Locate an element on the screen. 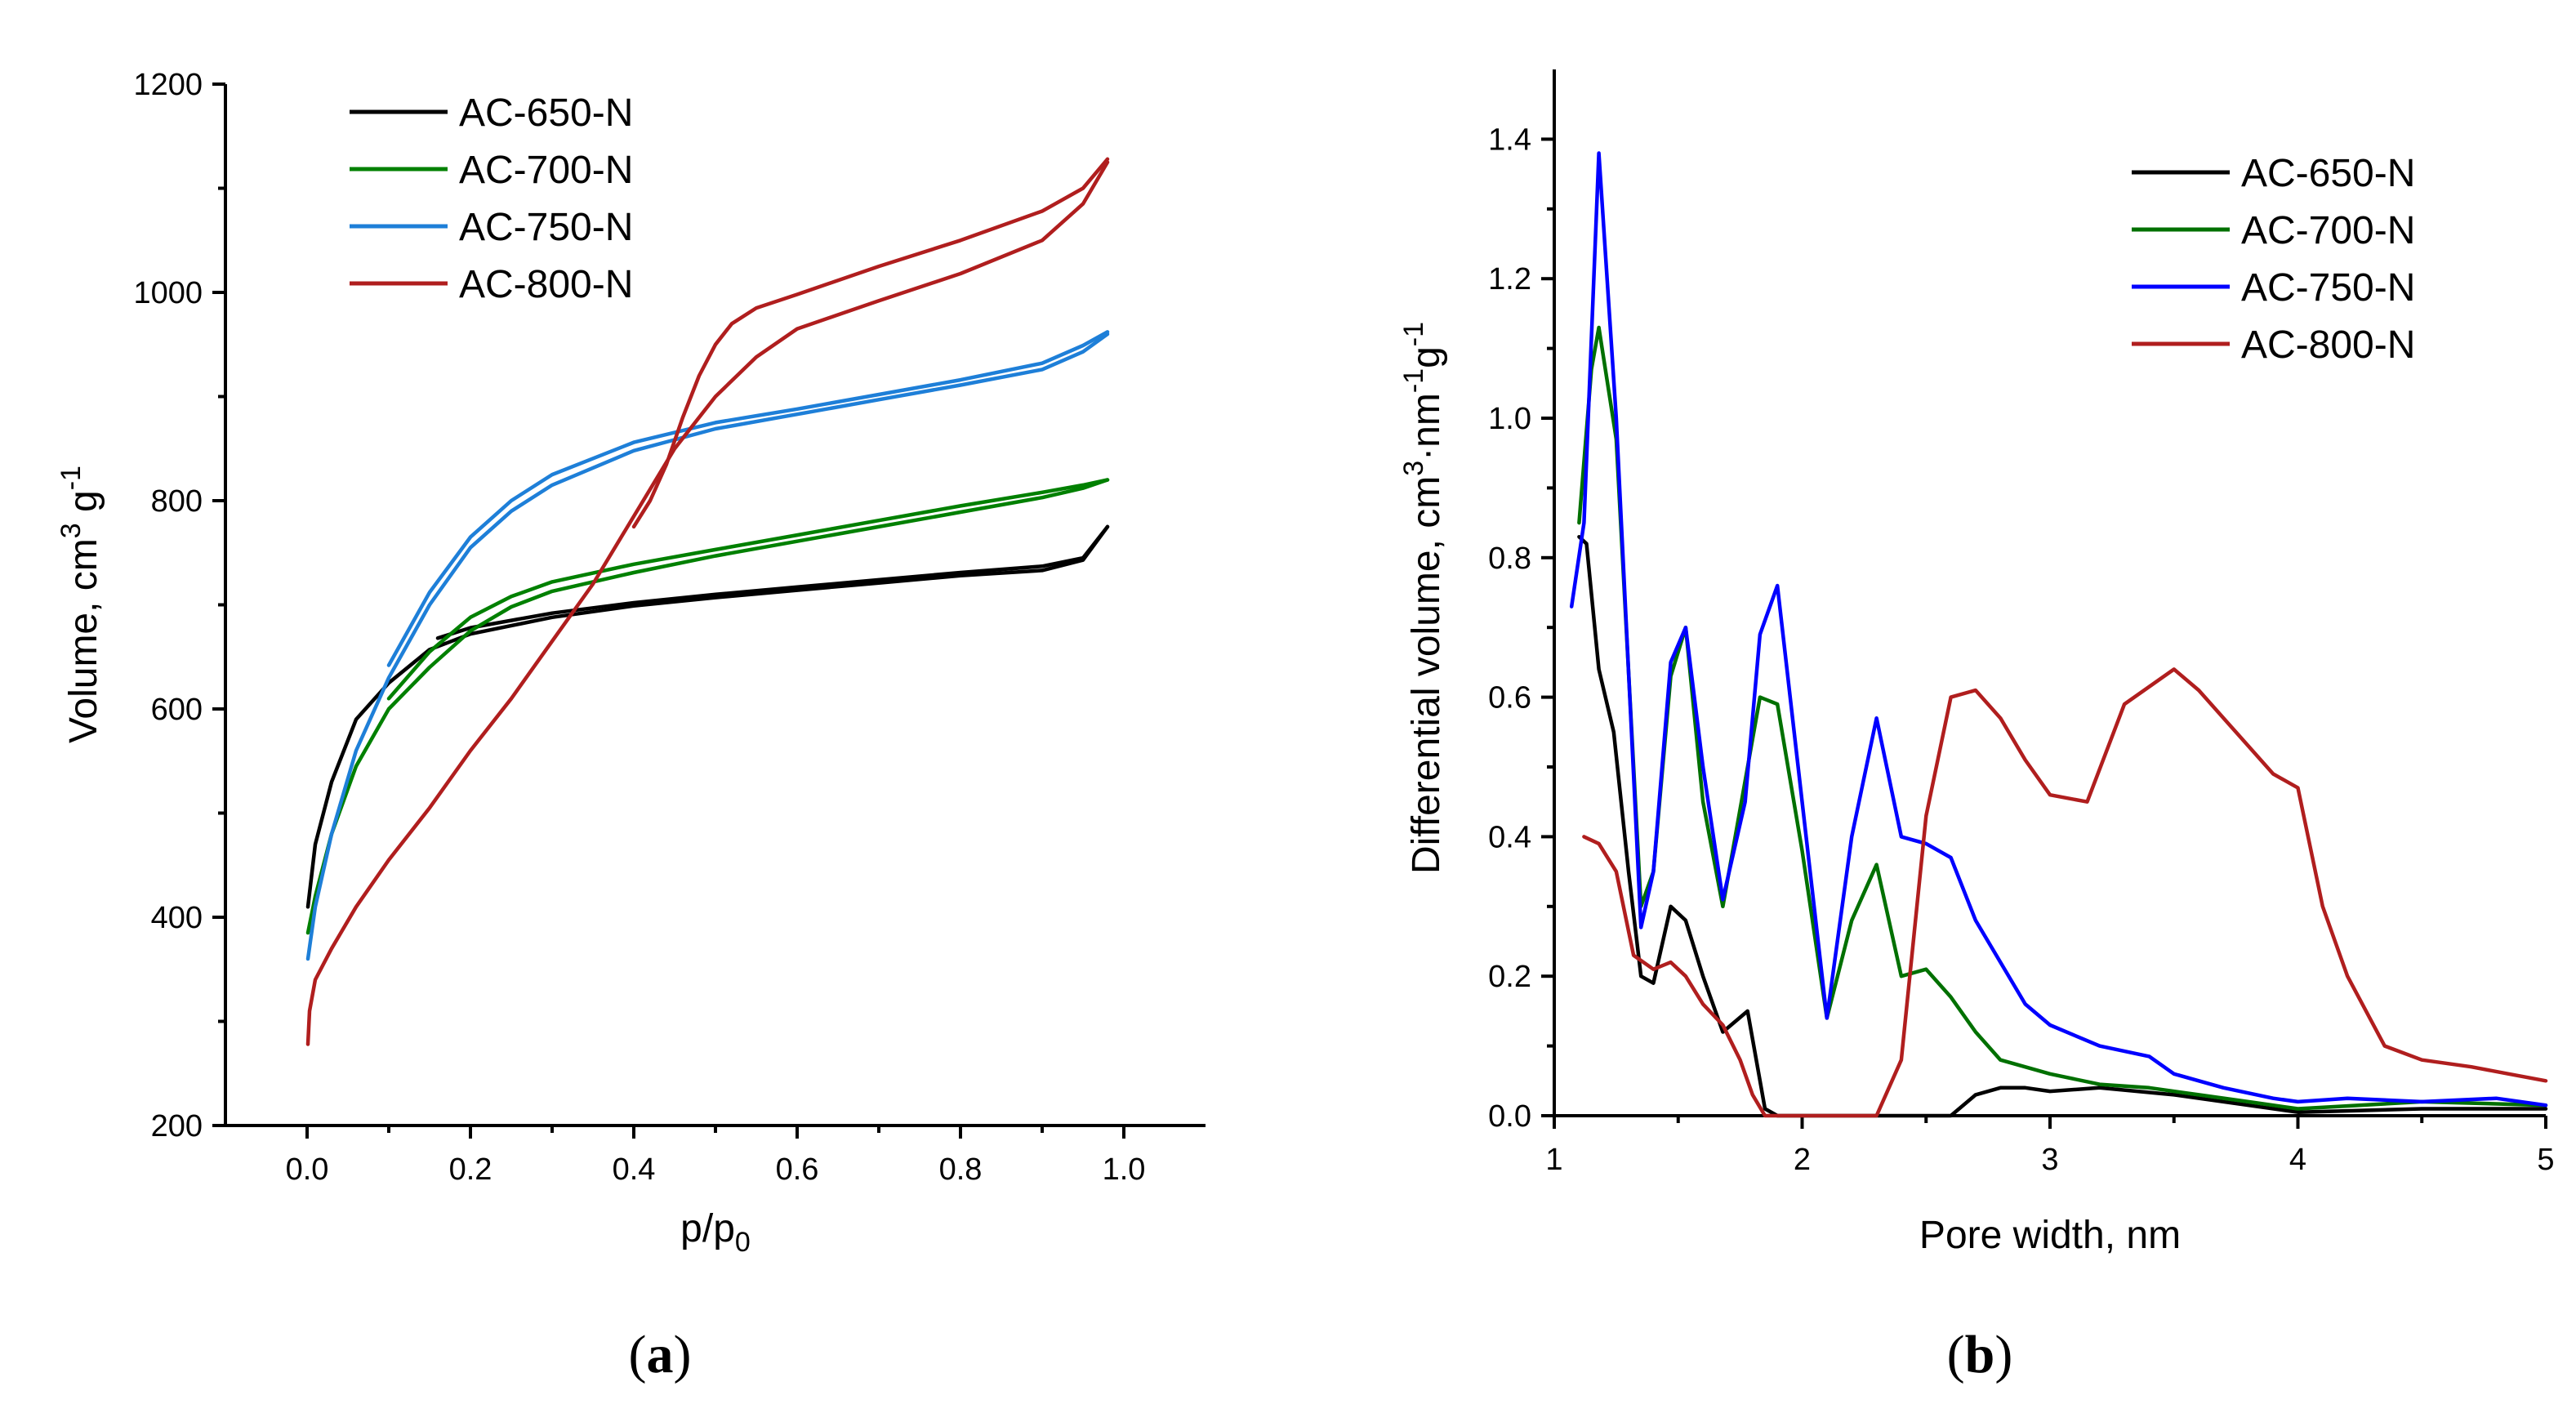 This screenshot has width=2576, height=1422. panel-label-a: (a) is located at coordinates (660, 1354).